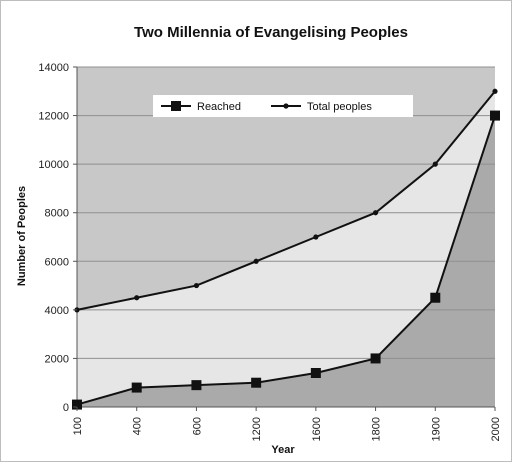  Describe the element at coordinates (283, 450) in the screenshot. I see `x-axis-label: Year` at that location.